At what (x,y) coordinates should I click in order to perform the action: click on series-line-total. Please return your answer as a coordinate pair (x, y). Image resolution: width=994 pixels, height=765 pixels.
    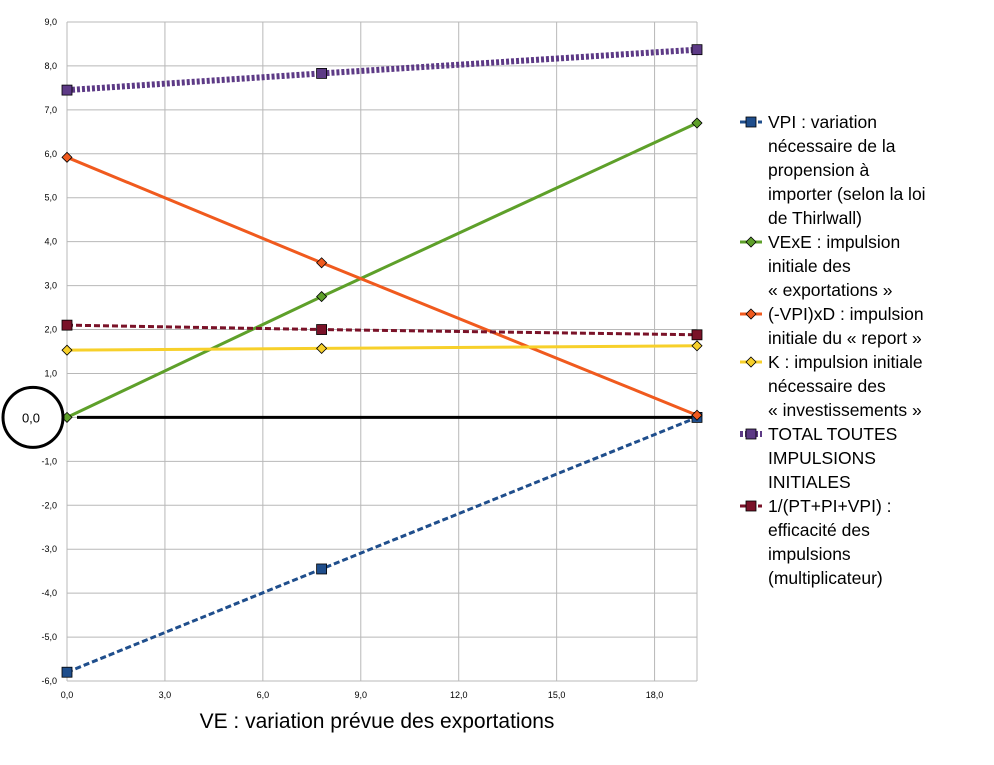
    Looking at the image, I should click on (382, 70).